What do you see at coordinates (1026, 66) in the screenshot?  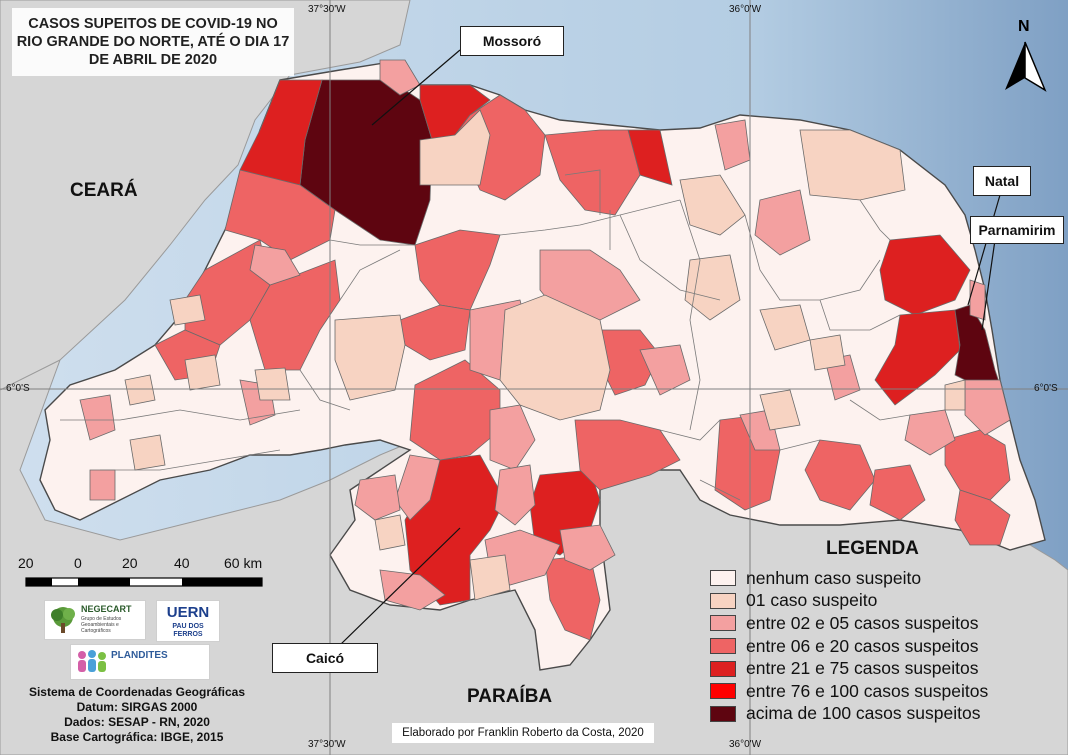 I see `north-arrow-icon` at bounding box center [1026, 66].